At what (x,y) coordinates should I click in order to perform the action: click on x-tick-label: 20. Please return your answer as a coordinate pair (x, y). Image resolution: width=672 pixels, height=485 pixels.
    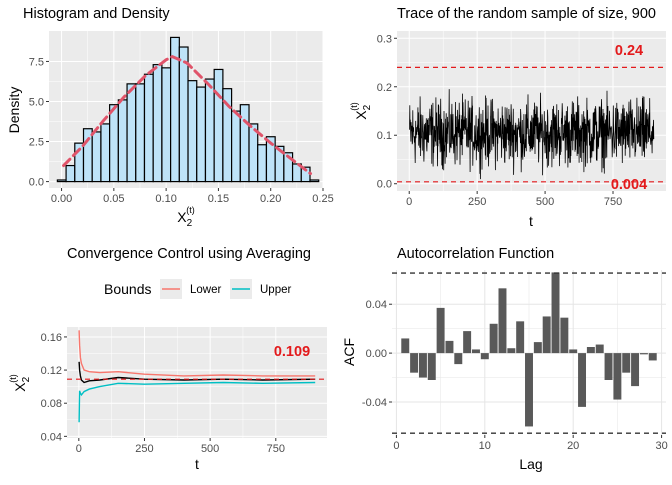
    Looking at the image, I should click on (573, 446).